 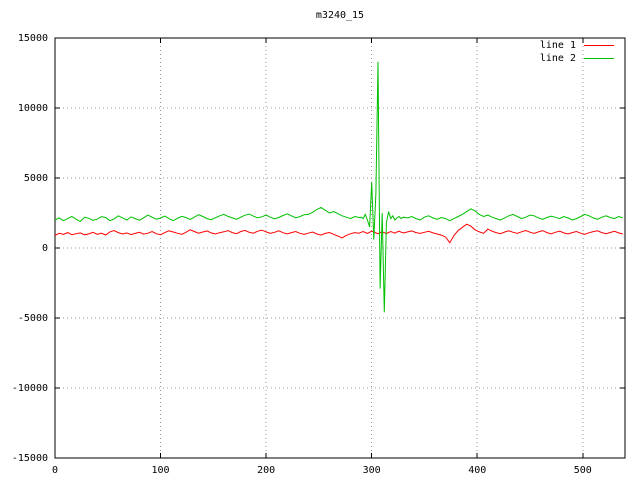 What do you see at coordinates (266, 470) in the screenshot?
I see `x-tick-label: 200` at bounding box center [266, 470].